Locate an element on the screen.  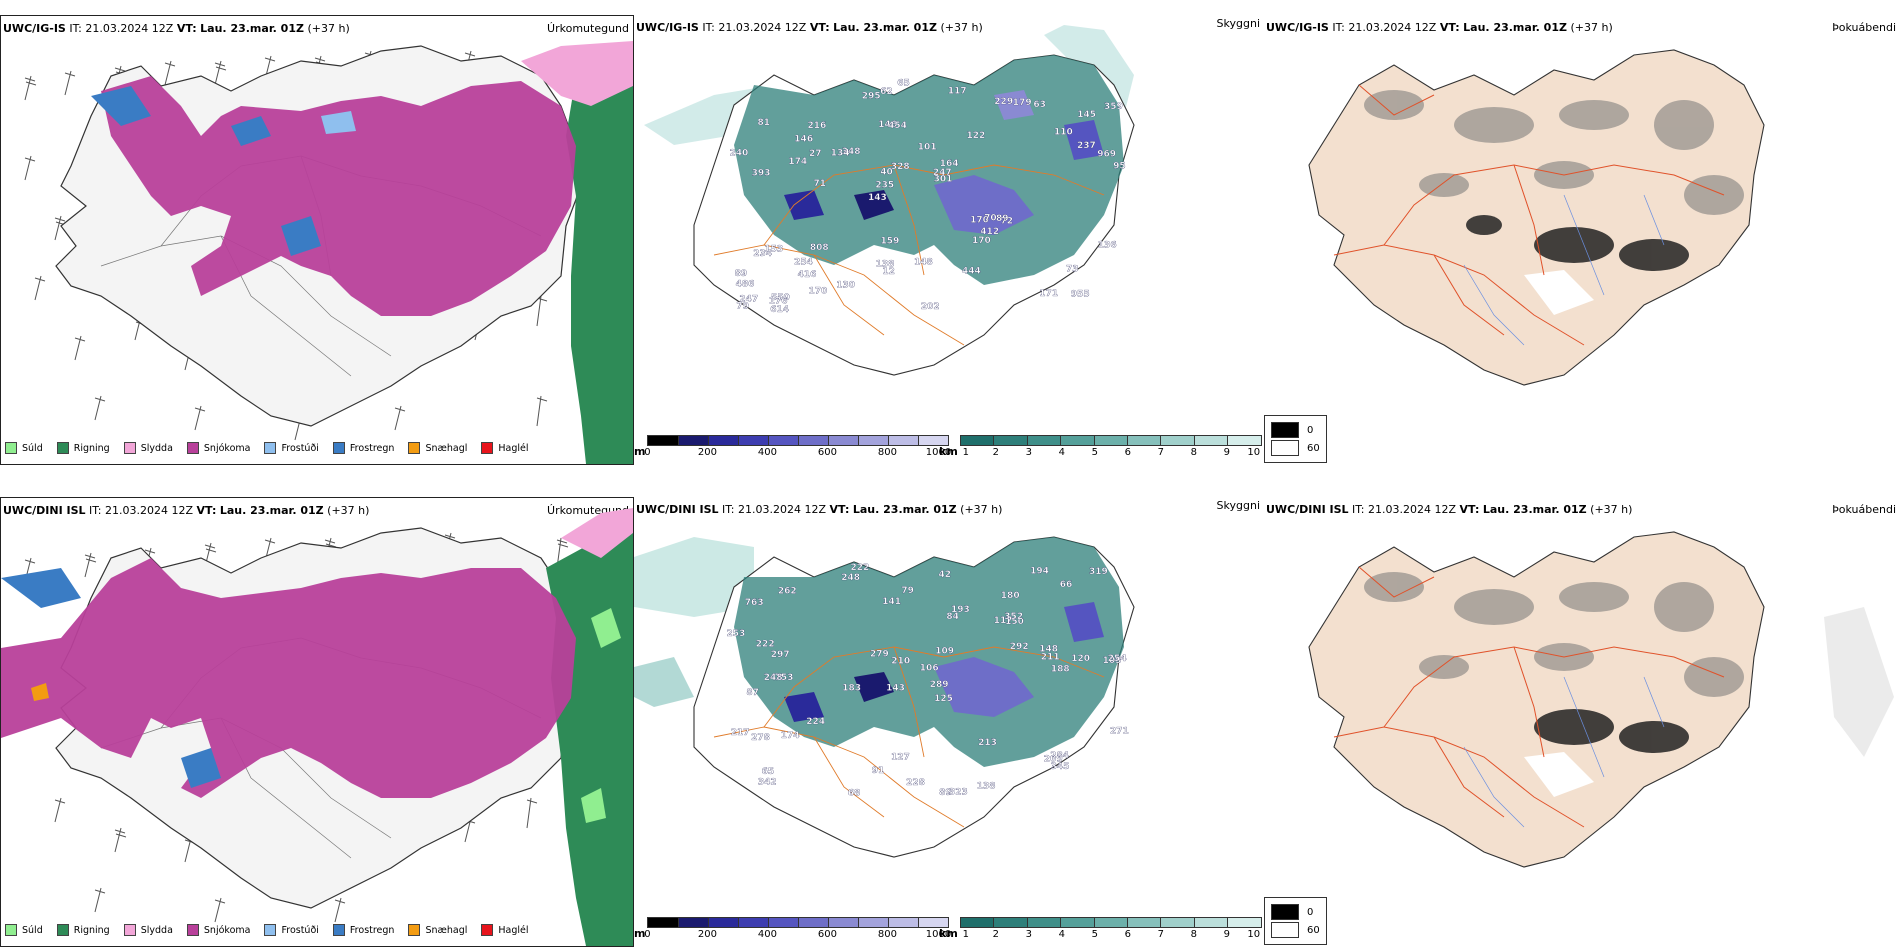
elevation-label: 12 is located at coordinates (888, 272).